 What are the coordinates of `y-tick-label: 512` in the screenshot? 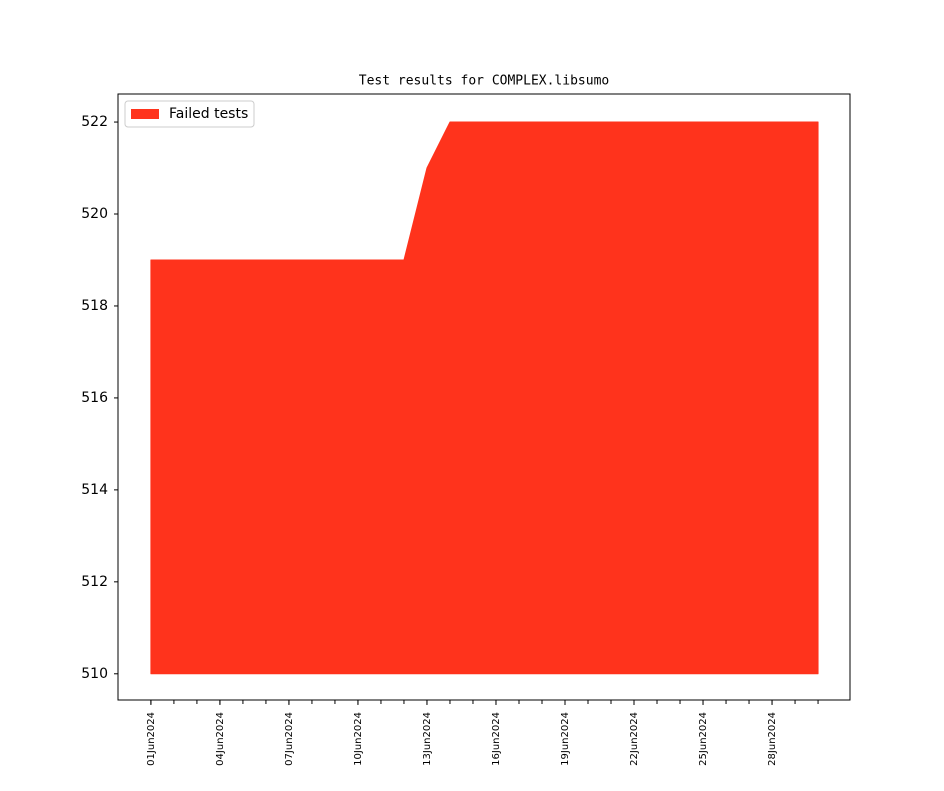 It's located at (94, 582).